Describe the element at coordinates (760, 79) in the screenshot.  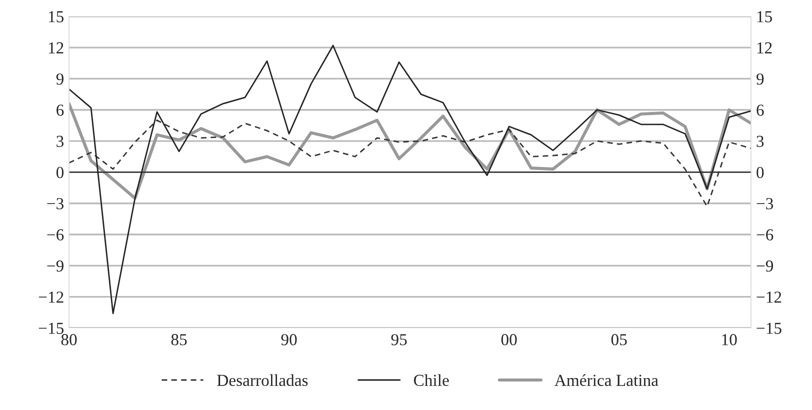
I see `y2-tick-label: 9` at that location.